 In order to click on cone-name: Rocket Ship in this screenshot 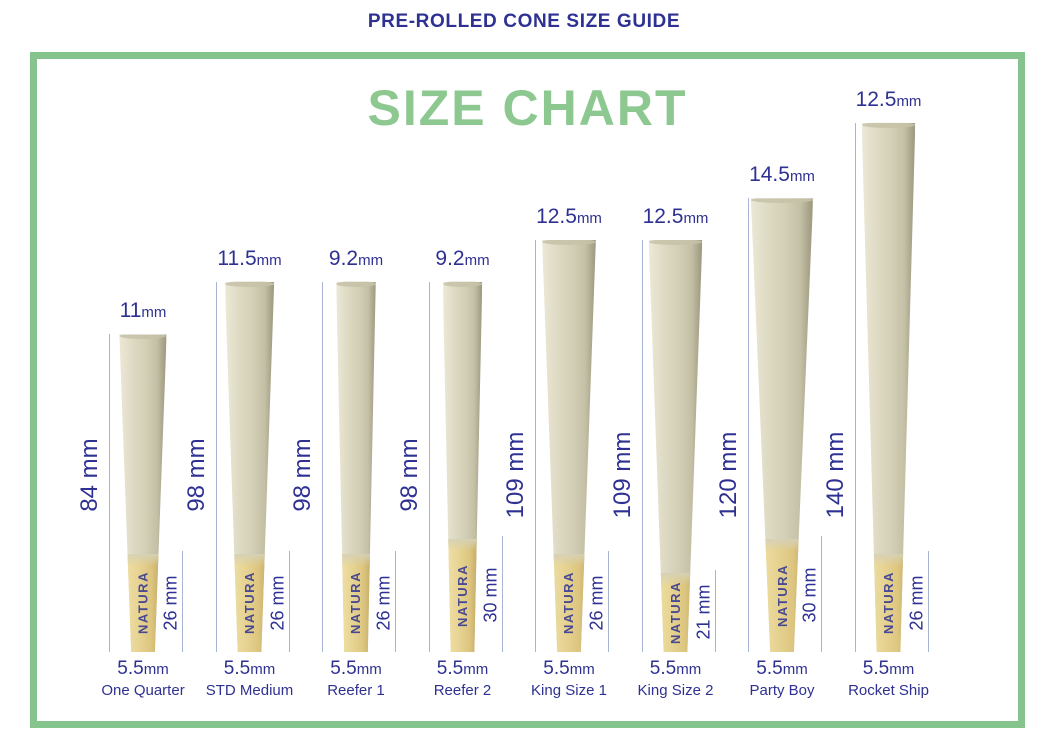, I will do `click(888, 690)`.